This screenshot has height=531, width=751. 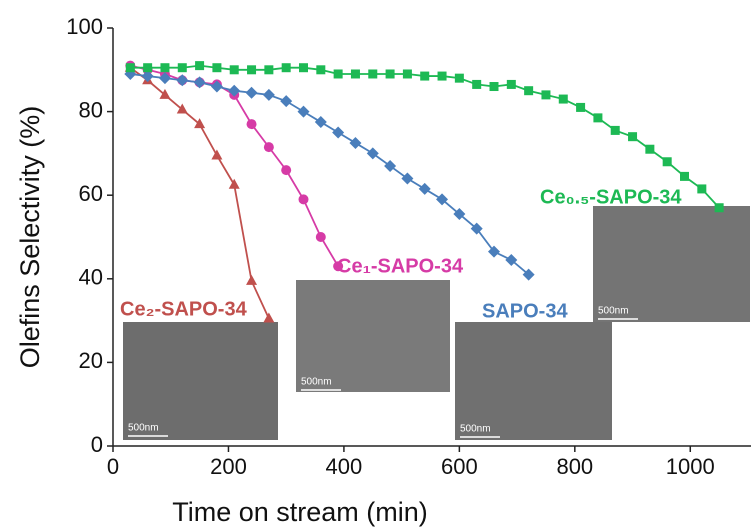 What do you see at coordinates (300, 512) in the screenshot?
I see `x-axis-label: Time on stream (min)` at bounding box center [300, 512].